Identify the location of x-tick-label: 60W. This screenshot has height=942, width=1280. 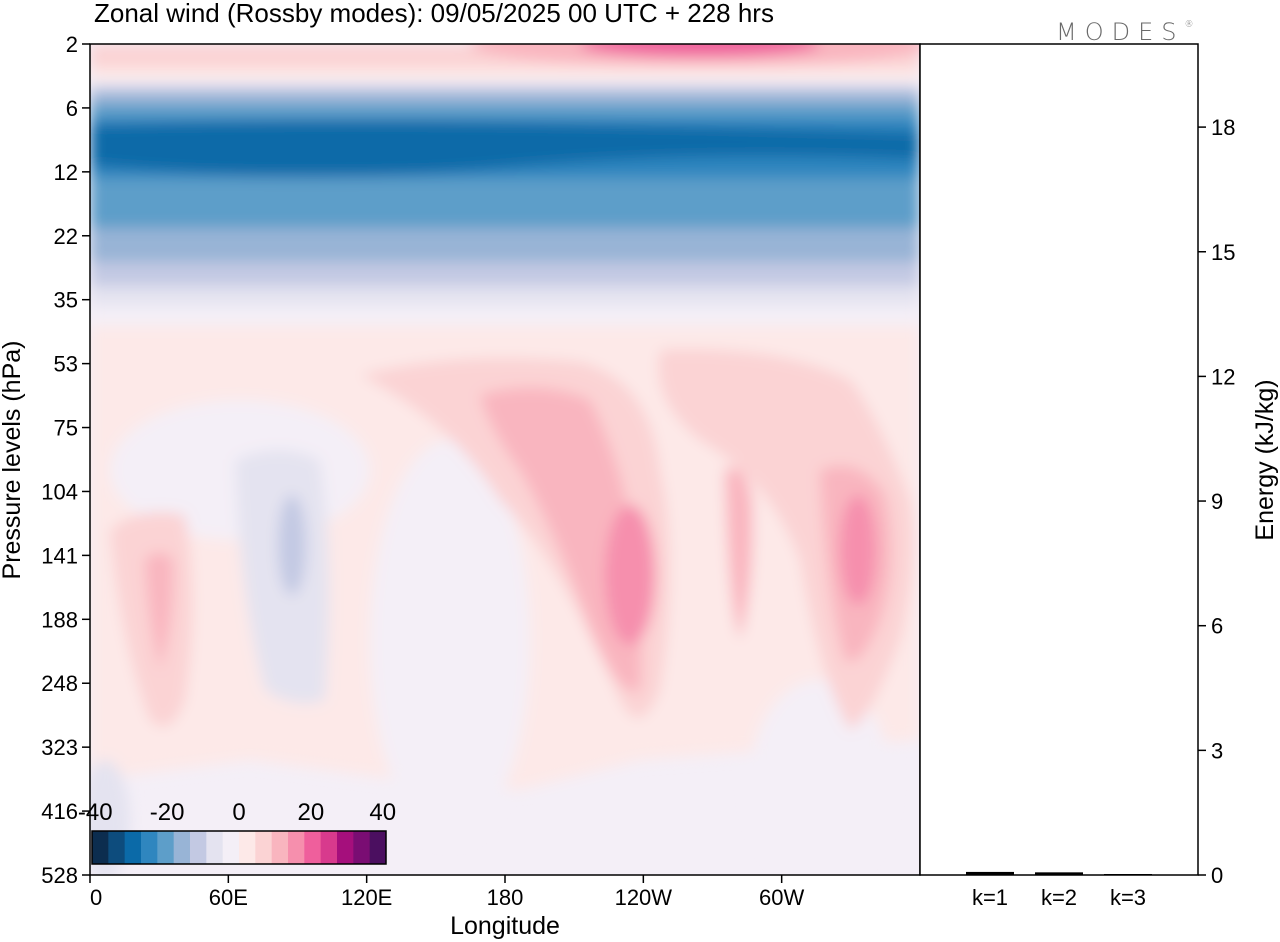
(781, 897).